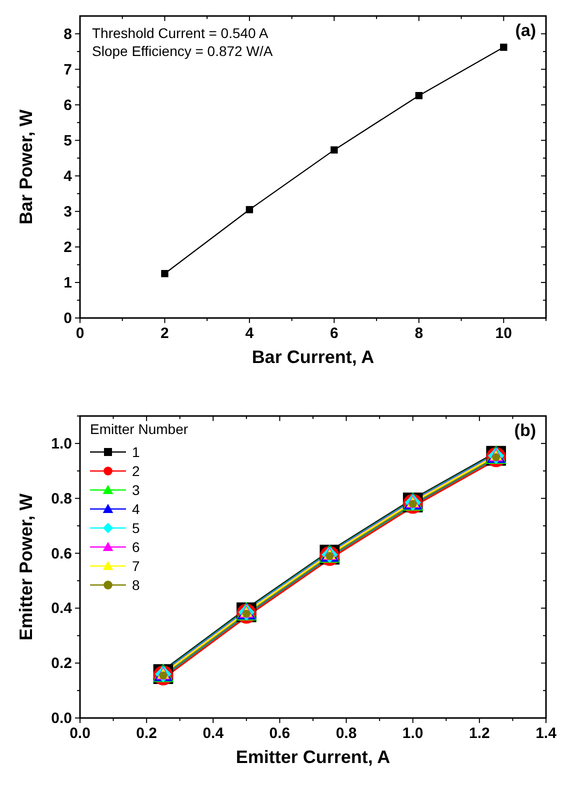 The image size is (568, 789). I want to click on y-tick-label: 0.0, so click(61, 718).